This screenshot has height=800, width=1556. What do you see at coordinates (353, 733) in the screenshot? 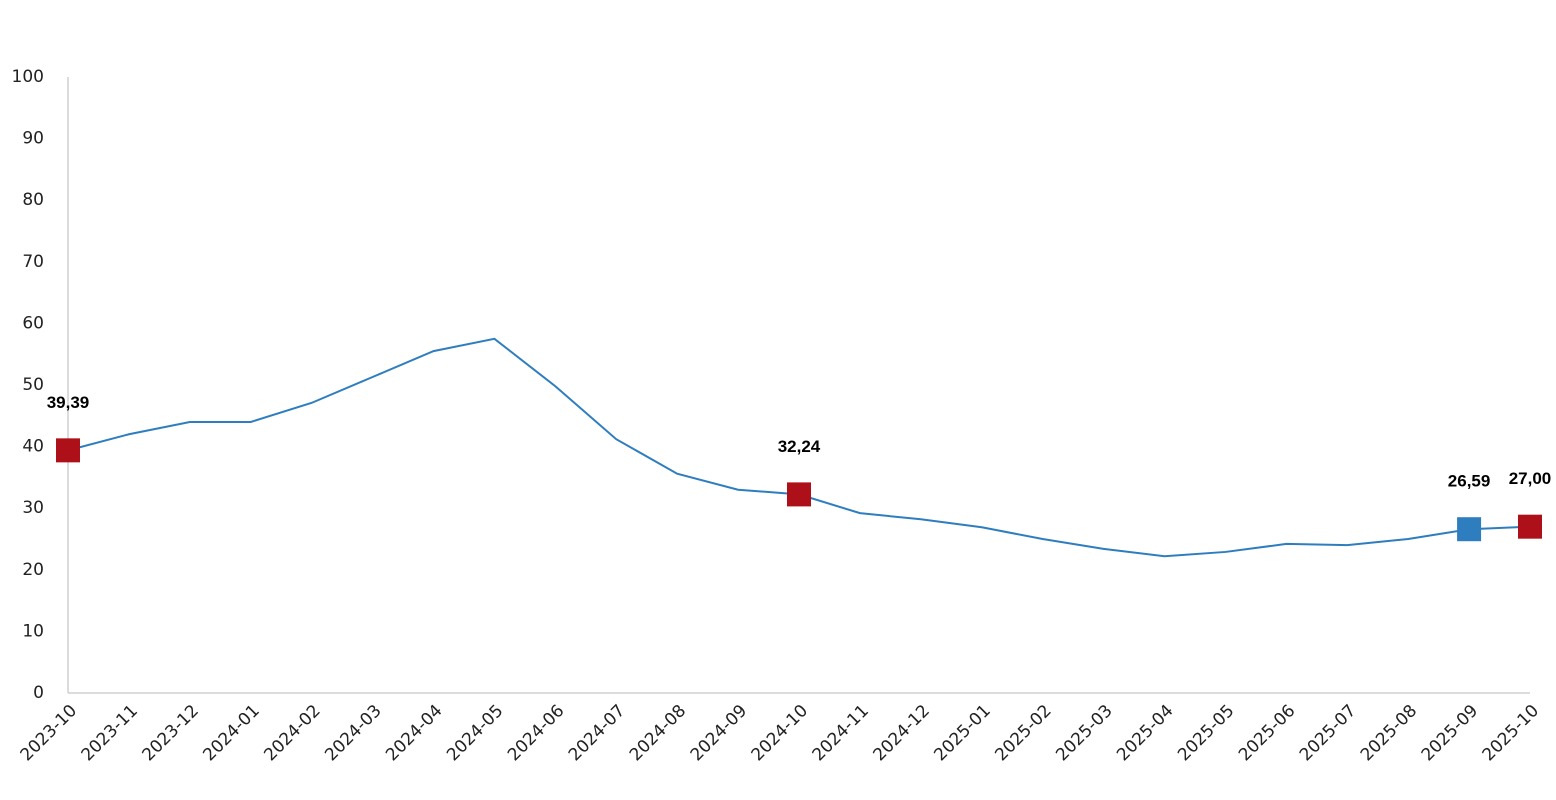
I see `x-tick-label: 2024-03` at bounding box center [353, 733].